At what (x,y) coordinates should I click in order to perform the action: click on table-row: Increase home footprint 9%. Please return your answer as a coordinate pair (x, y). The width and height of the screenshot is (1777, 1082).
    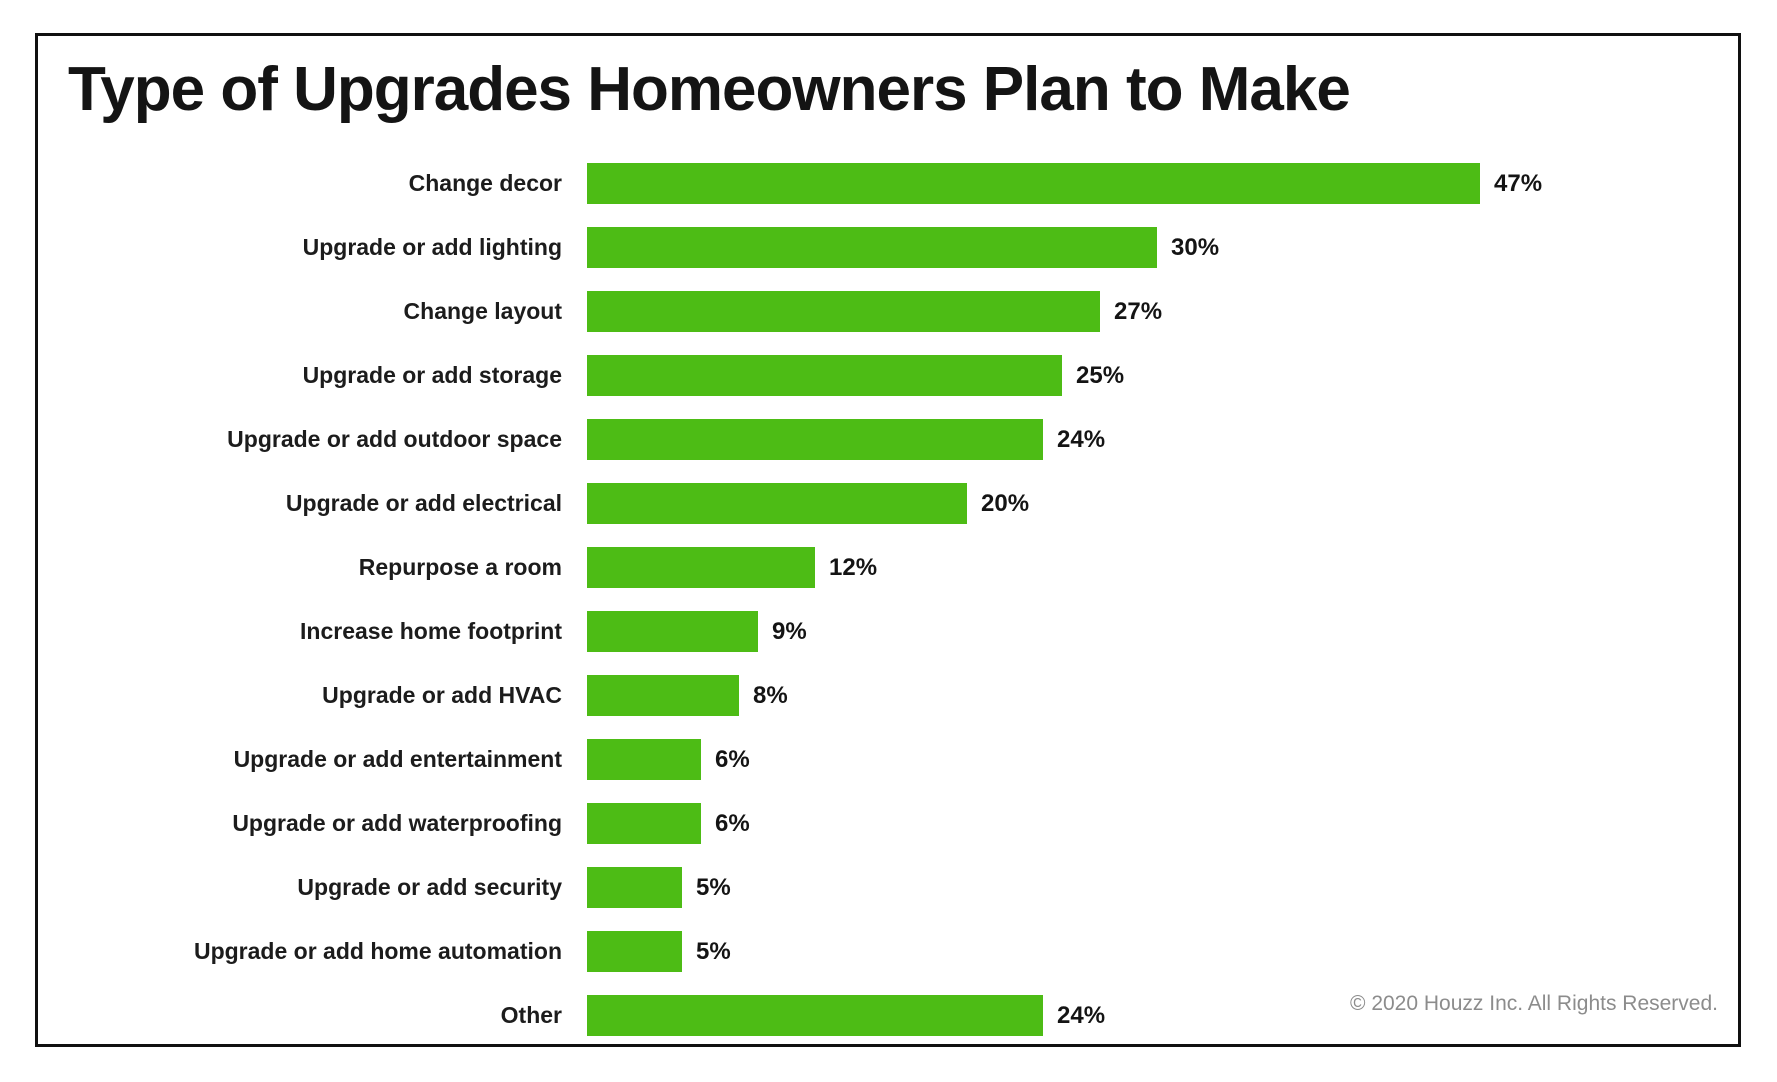
    Looking at the image, I should click on (888, 631).